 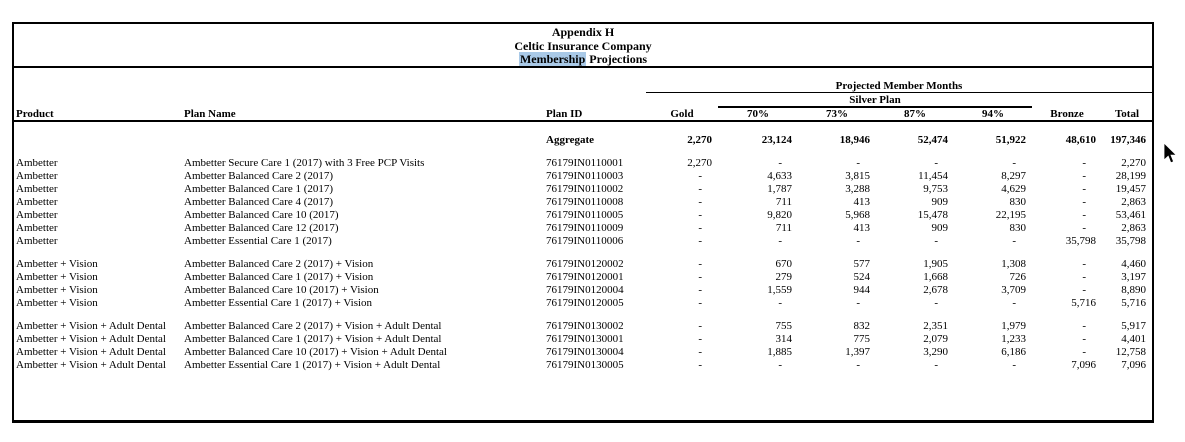 I want to click on spacer-row, so click(x=583, y=127).